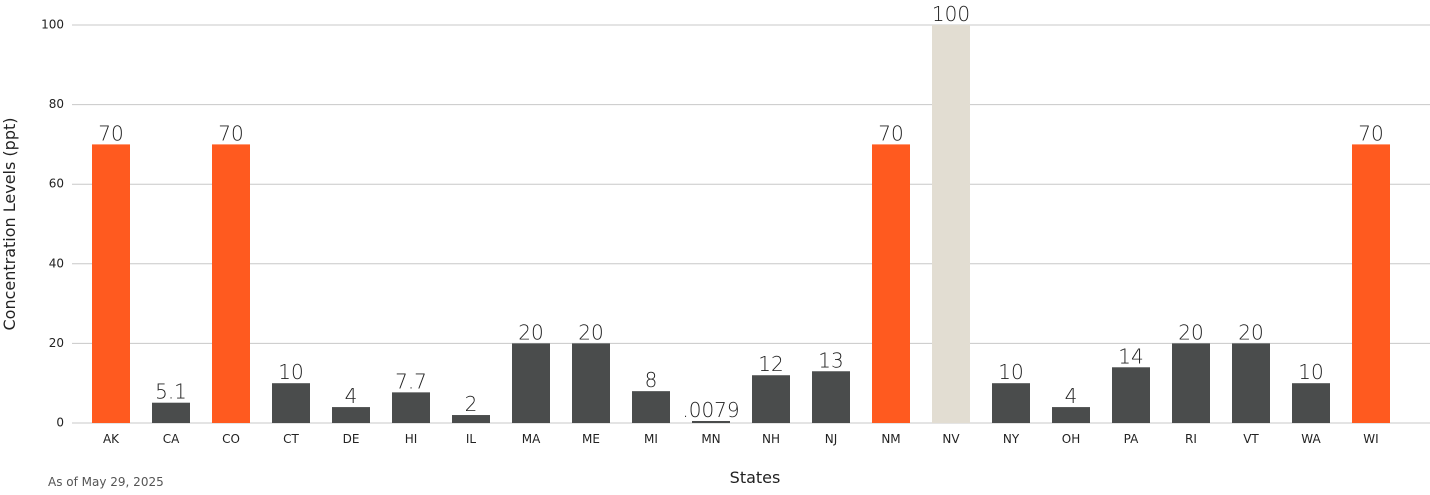  I want to click on bar-nh, so click(771, 399).